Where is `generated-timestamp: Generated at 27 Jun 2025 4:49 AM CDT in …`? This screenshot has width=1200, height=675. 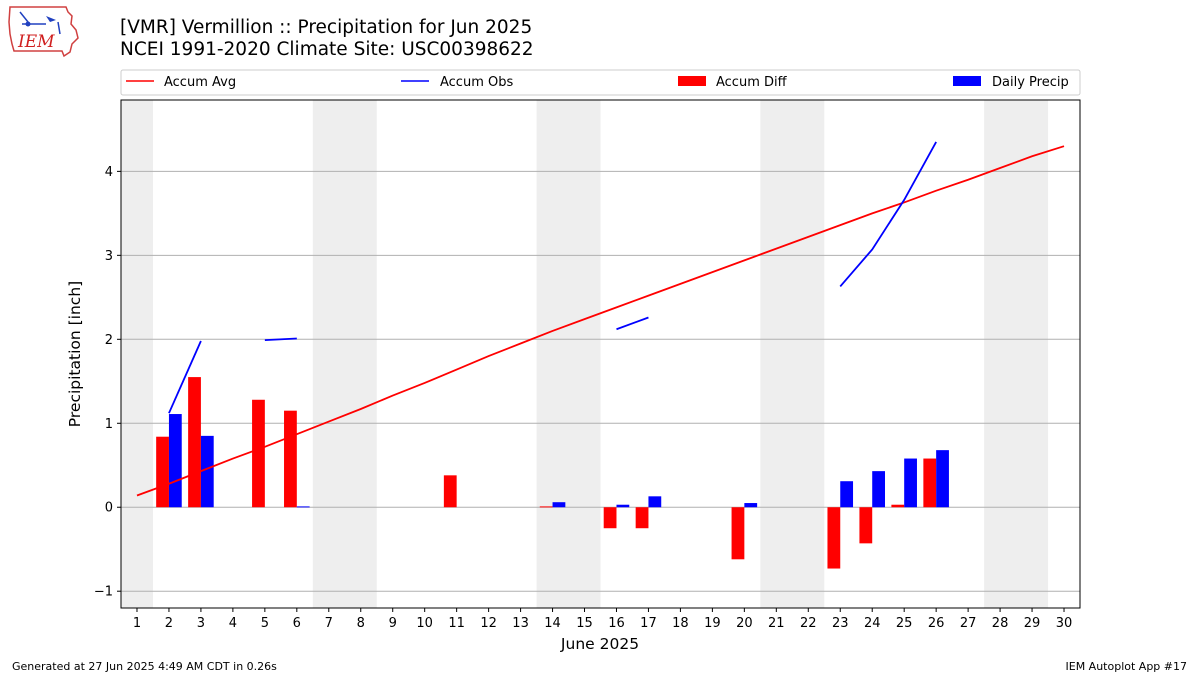 generated-timestamp: Generated at 27 Jun 2025 4:49 AM CDT in … is located at coordinates (144, 666).